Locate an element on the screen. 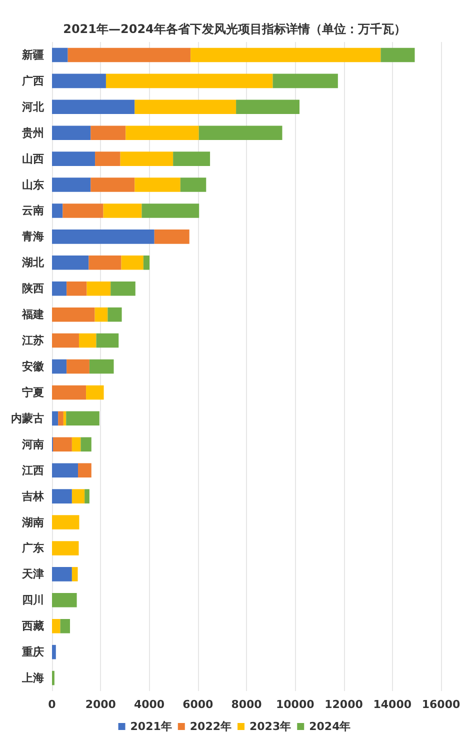 Image resolution: width=469 pixels, height=751 pixels. y-tick-label: 上海 is located at coordinates (32, 678).